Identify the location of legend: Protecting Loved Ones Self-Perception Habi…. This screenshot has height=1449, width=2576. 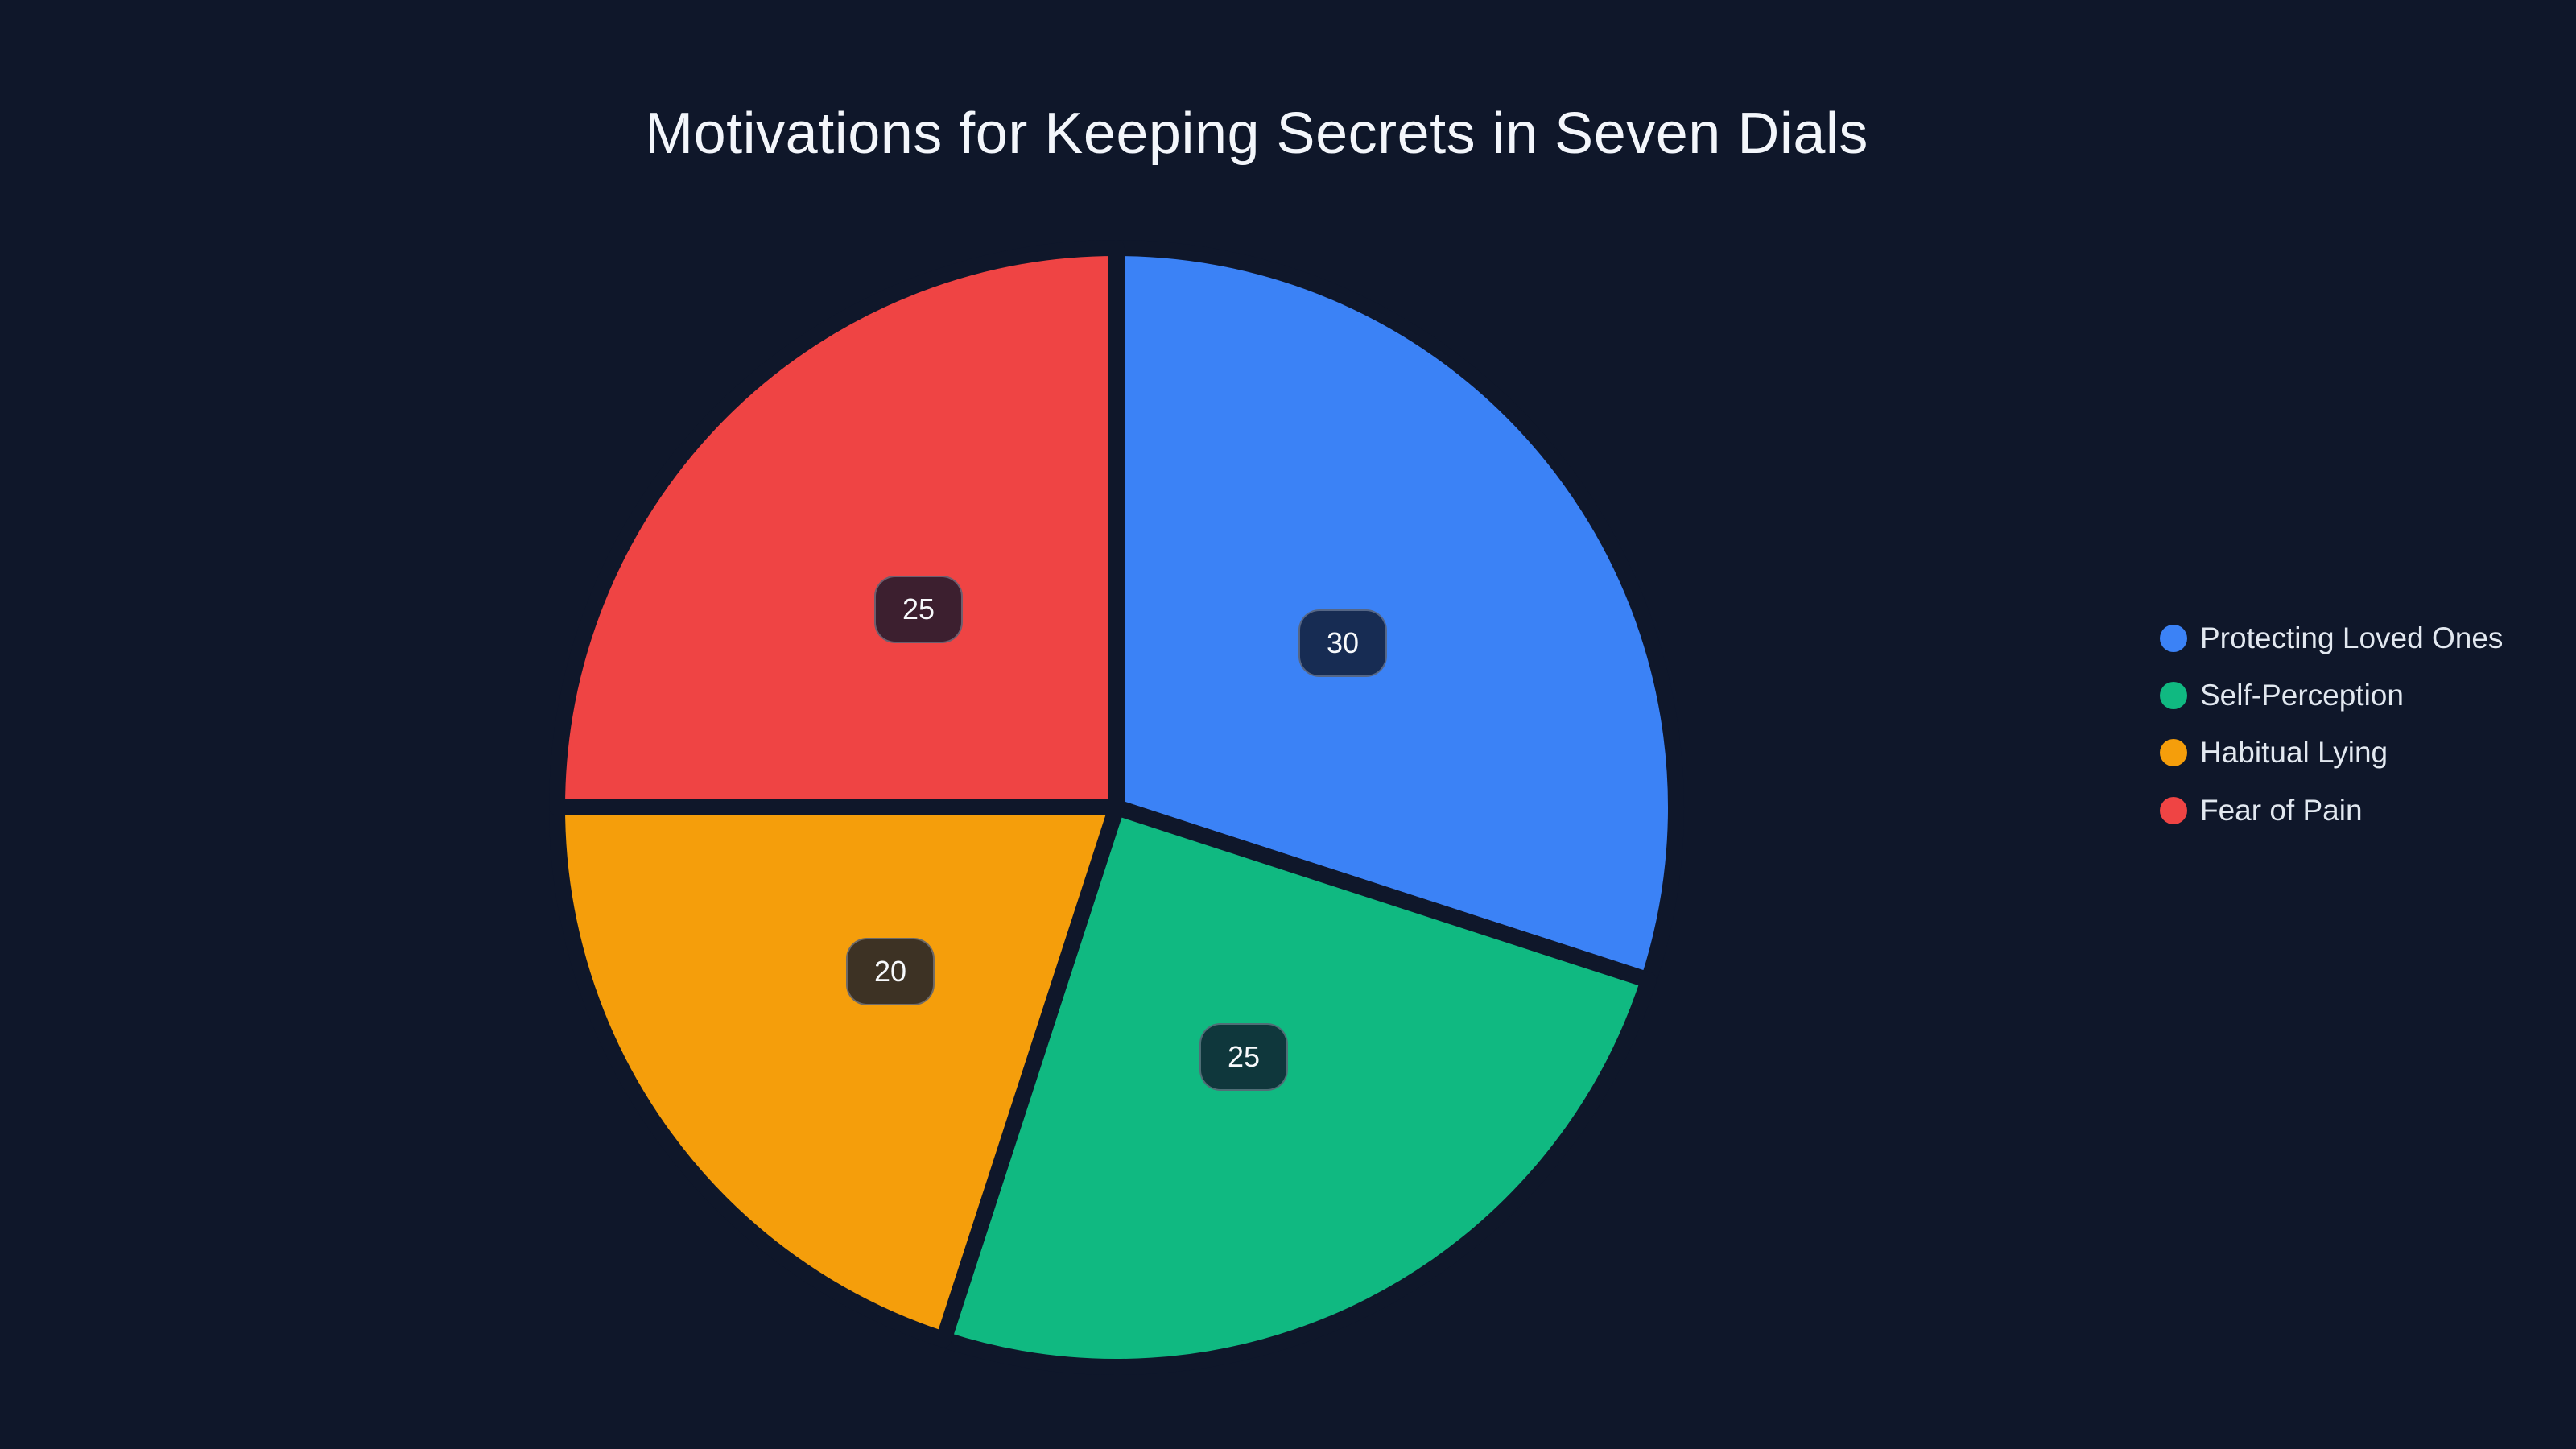
(2331, 724).